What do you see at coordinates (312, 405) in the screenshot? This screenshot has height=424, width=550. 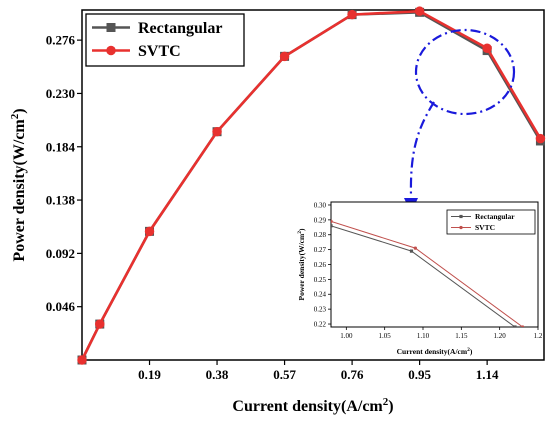 I see `x-axis-title: Current density(A/cm2)` at bounding box center [312, 405].